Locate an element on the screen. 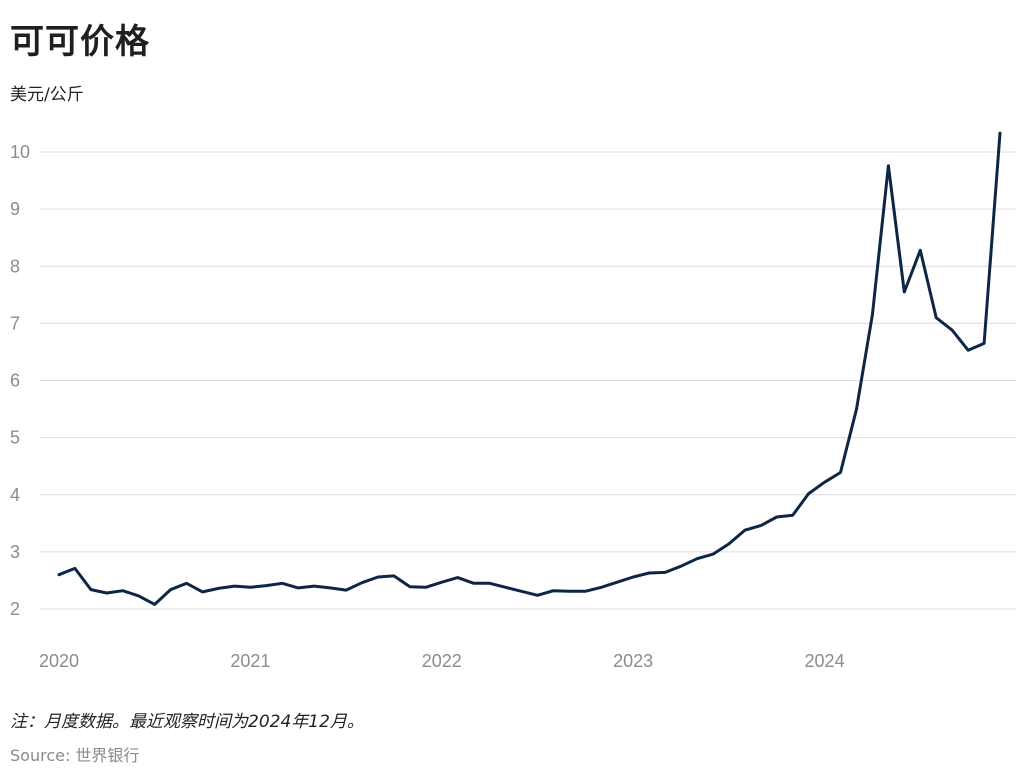  x-tick-labels: 2020 2021 2022 2023 2024 is located at coordinates (442, 661).